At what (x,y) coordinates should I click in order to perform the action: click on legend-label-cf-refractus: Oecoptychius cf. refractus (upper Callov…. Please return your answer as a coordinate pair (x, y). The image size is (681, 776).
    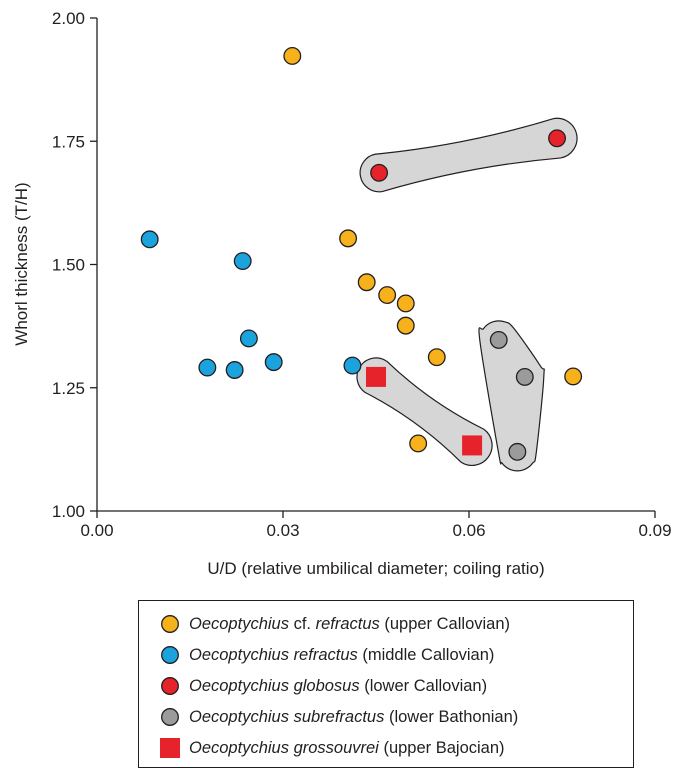
    Looking at the image, I should click on (350, 623).